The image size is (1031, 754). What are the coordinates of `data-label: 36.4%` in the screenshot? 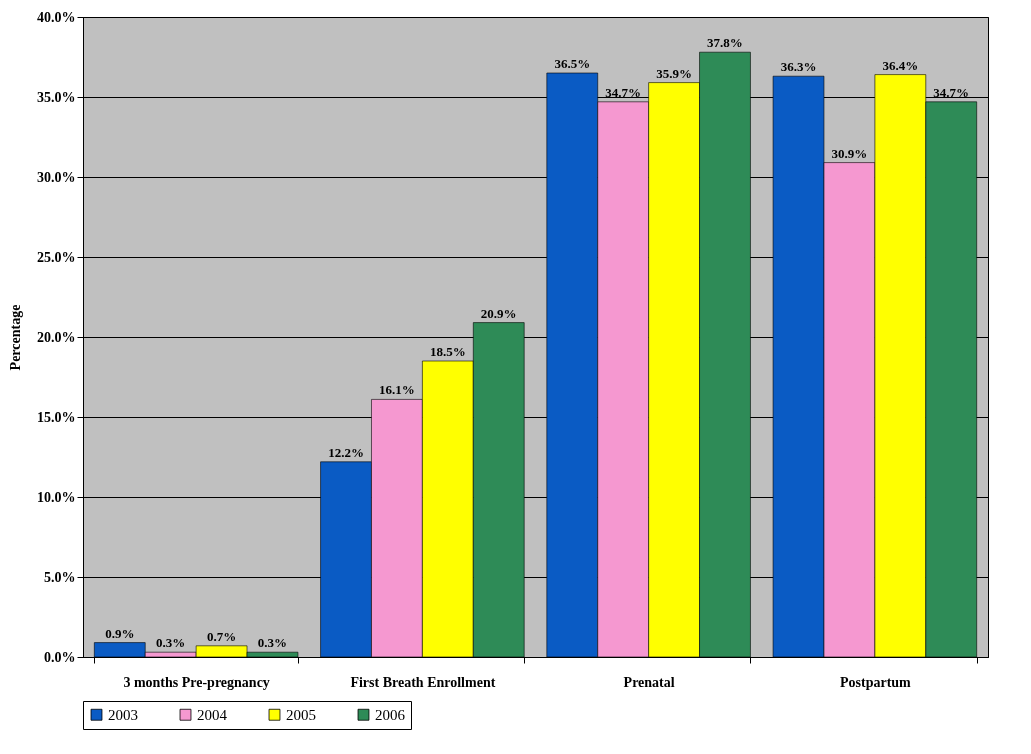 It's located at (900, 65).